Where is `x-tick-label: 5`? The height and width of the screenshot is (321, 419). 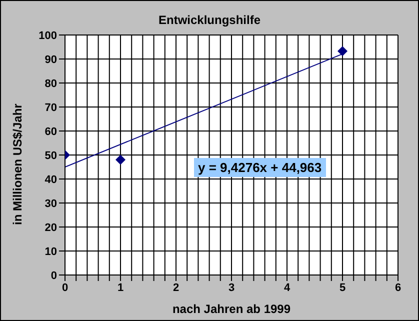
x-tick-label: 5 is located at coordinates (342, 288).